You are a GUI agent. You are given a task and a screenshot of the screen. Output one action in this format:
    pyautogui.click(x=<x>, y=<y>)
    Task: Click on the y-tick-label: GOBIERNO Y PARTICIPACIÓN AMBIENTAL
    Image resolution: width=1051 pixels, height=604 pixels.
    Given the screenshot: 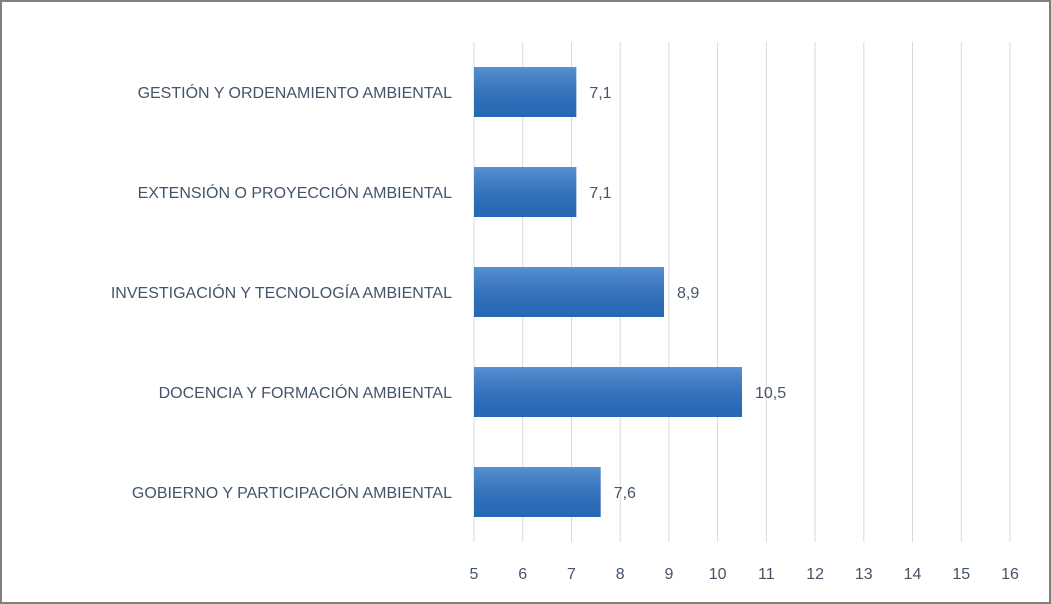 What is the action you would take?
    pyautogui.click(x=292, y=492)
    